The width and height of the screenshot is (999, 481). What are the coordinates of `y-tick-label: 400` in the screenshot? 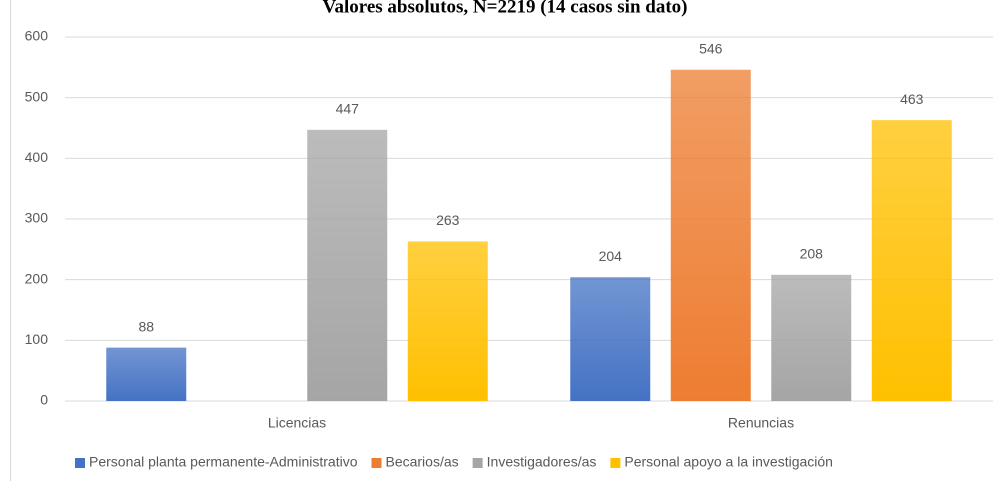 It's located at (37, 157).